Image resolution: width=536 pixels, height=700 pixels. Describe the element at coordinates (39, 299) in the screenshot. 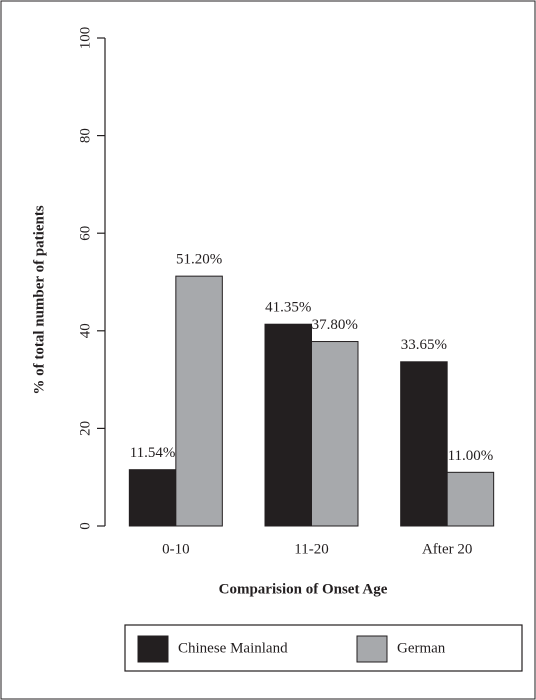

I see `y-axis-label: % of total number of patients` at that location.